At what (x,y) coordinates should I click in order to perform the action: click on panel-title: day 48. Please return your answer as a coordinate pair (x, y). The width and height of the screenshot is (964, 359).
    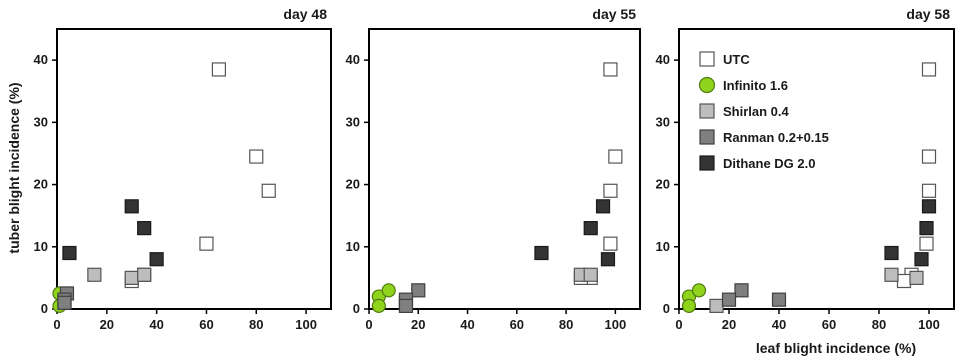
    Looking at the image, I should click on (305, 14).